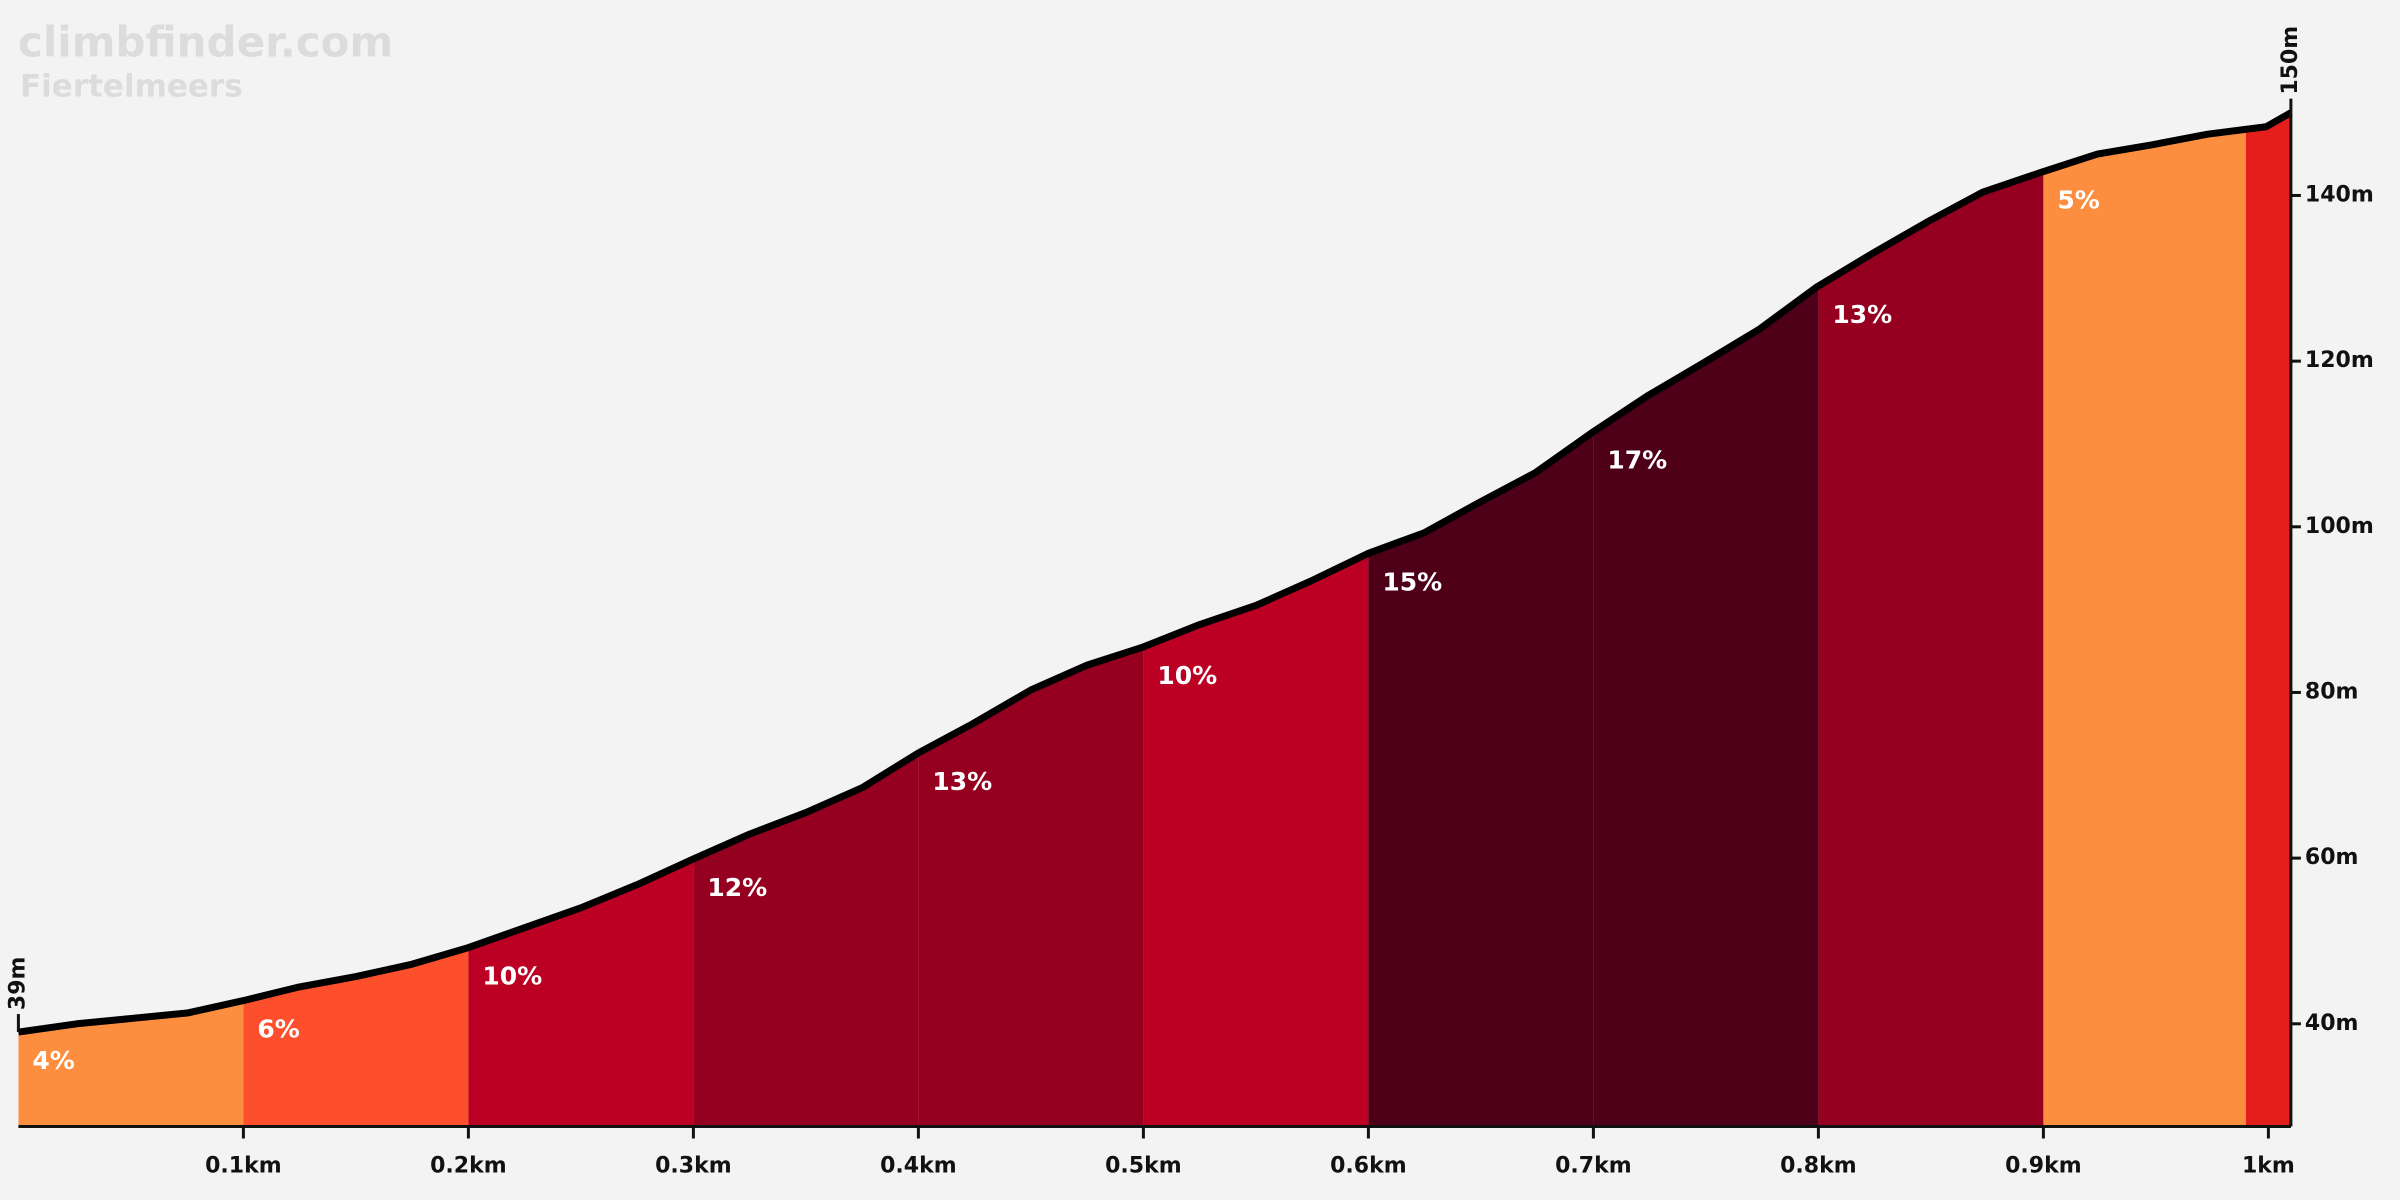 The image size is (2400, 1200). Describe the element at coordinates (2332, 1023) in the screenshot. I see `y-tick-label: 40m` at that location.